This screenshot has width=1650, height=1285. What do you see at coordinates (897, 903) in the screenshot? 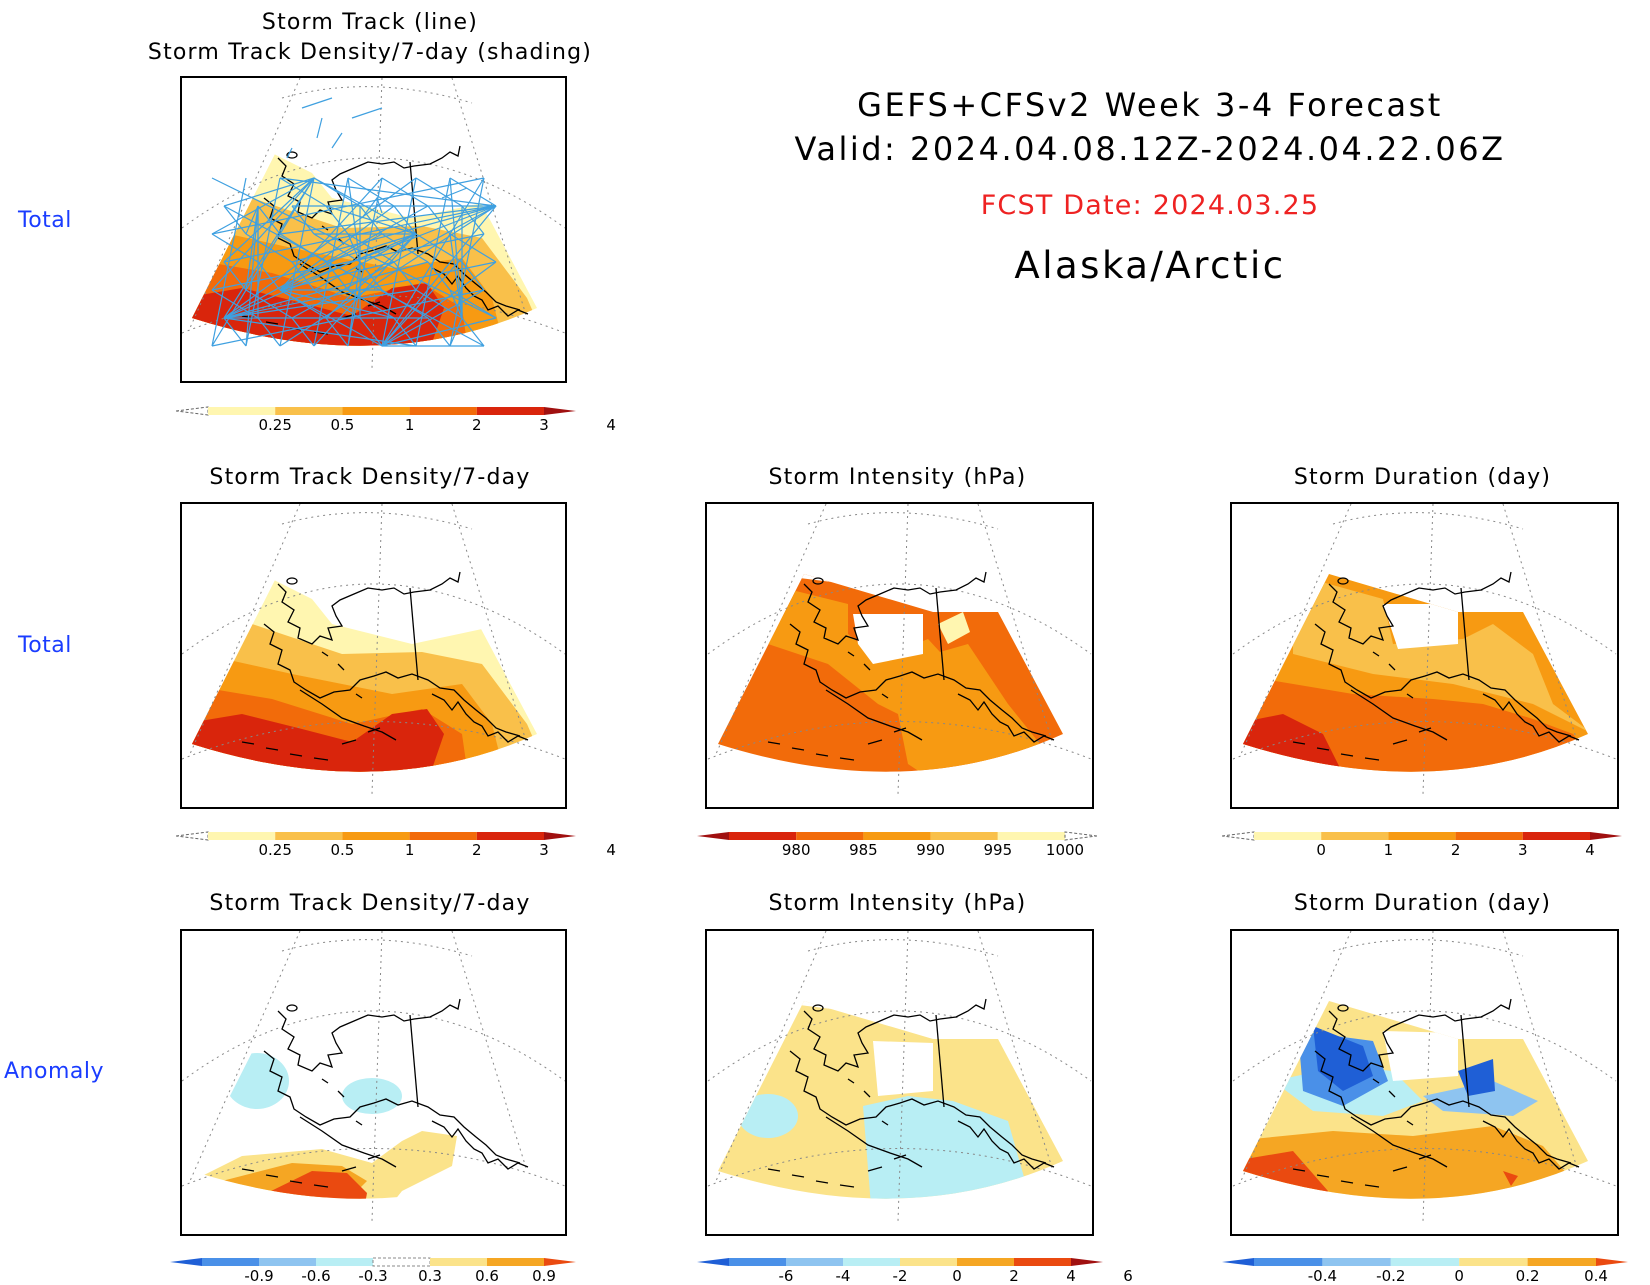
I see `panel-title-intensity-anom: Storm Intensity (hPa)` at bounding box center [897, 903].